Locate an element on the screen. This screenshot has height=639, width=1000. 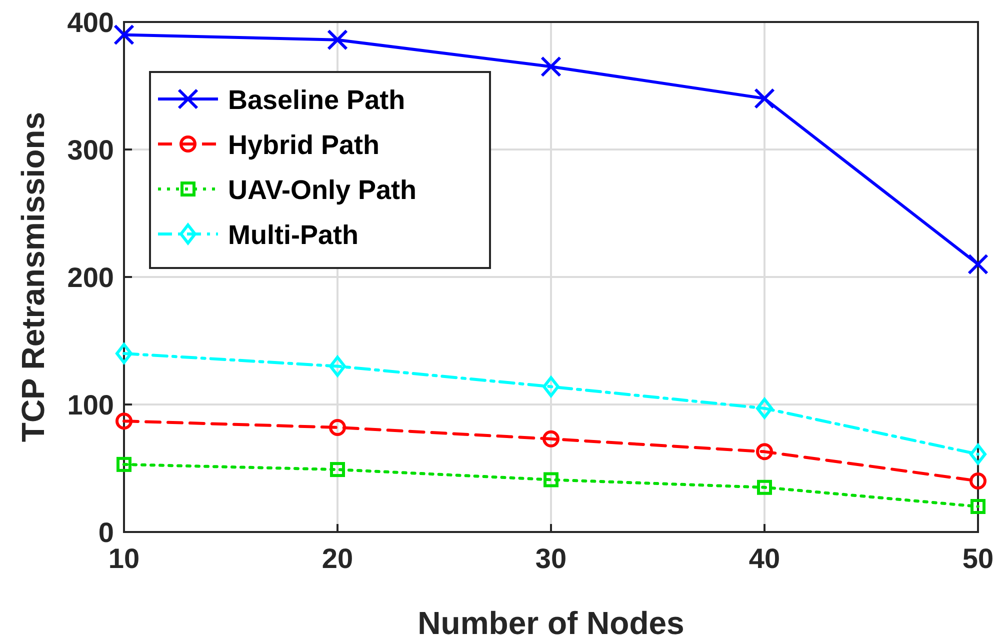
y-axis-title: TCP Retransmissions is located at coordinates (33, 277).